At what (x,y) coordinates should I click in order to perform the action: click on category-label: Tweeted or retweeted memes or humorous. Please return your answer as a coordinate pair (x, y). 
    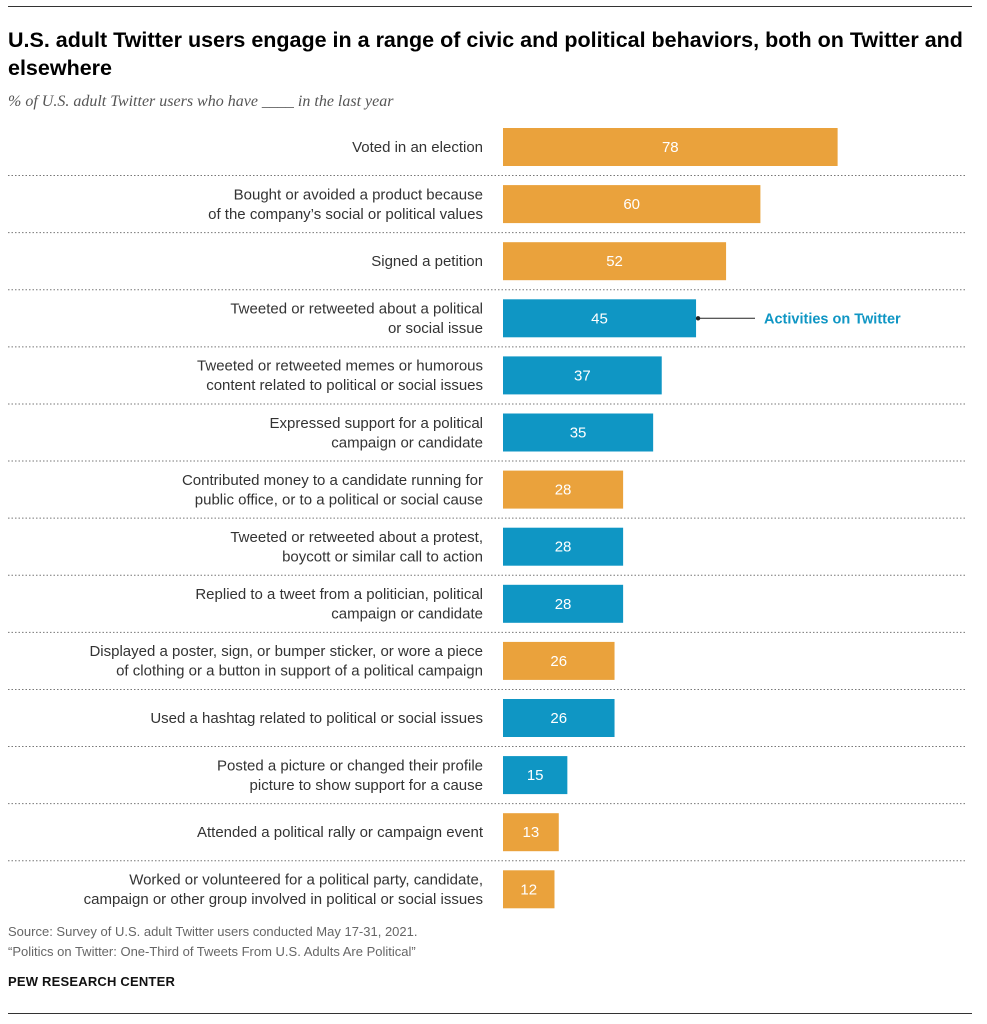
    Looking at the image, I should click on (340, 366).